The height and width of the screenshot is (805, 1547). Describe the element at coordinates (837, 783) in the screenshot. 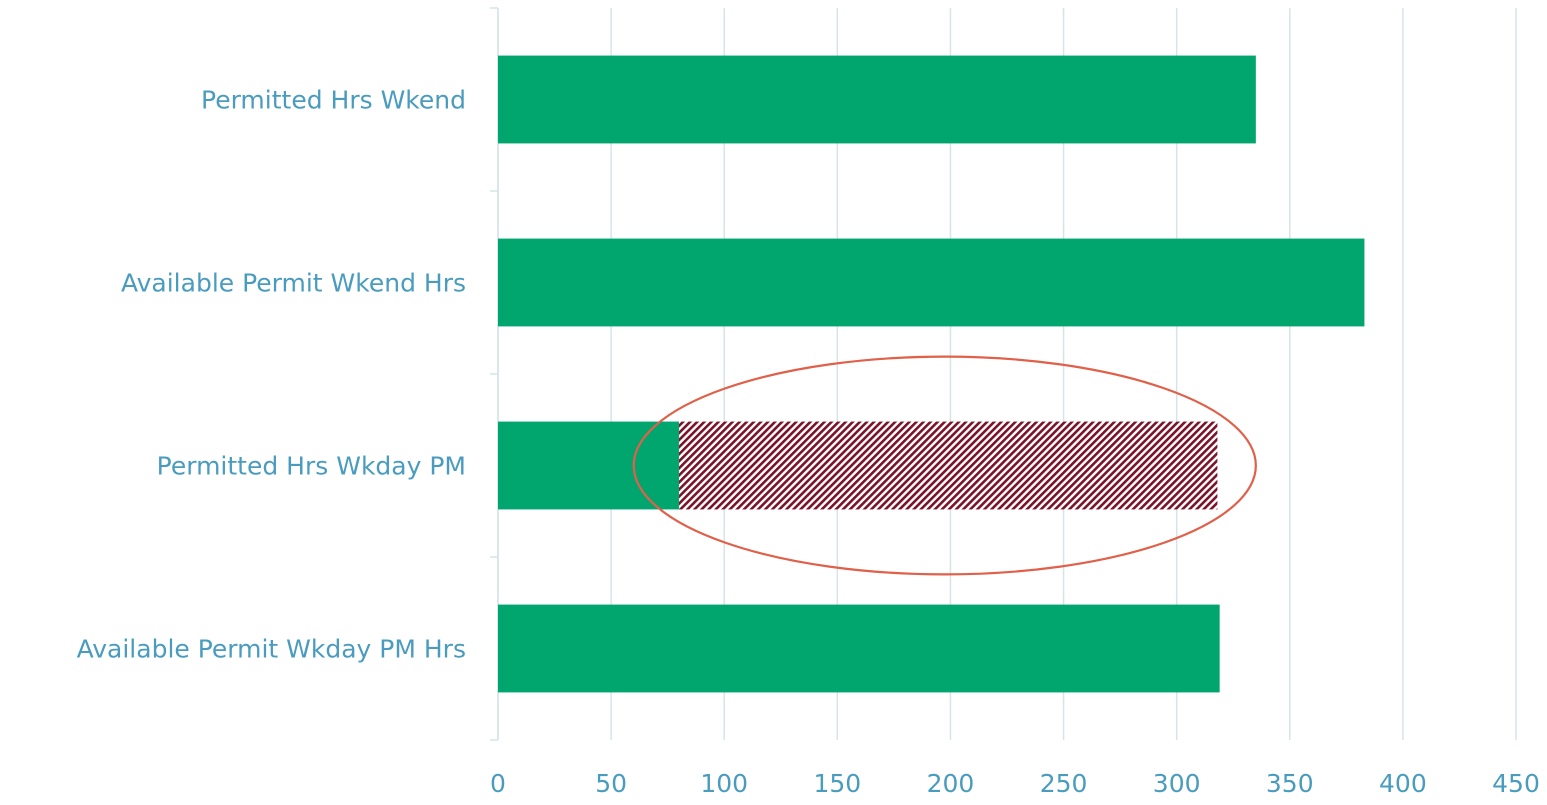

I see `x-tick-label-150: 150` at that location.